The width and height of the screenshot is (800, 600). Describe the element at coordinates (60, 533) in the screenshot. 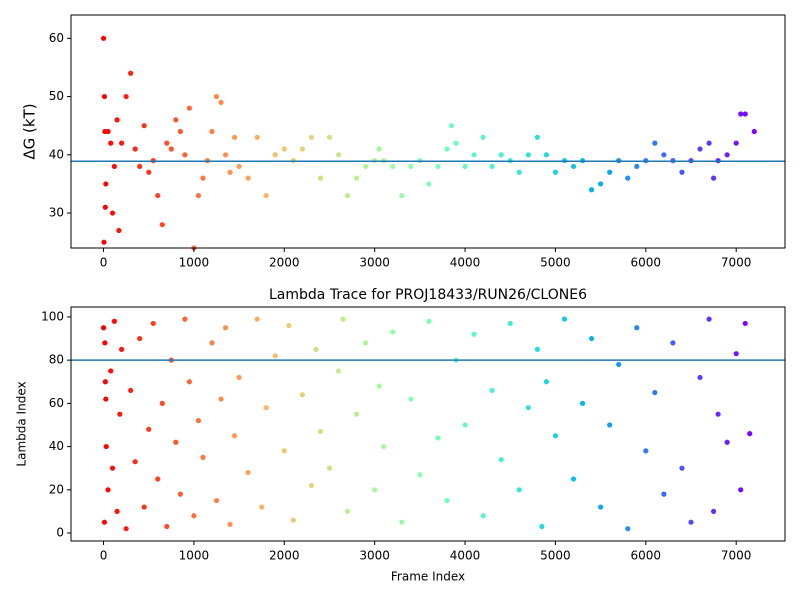

I see `y-tick-label: 0` at that location.